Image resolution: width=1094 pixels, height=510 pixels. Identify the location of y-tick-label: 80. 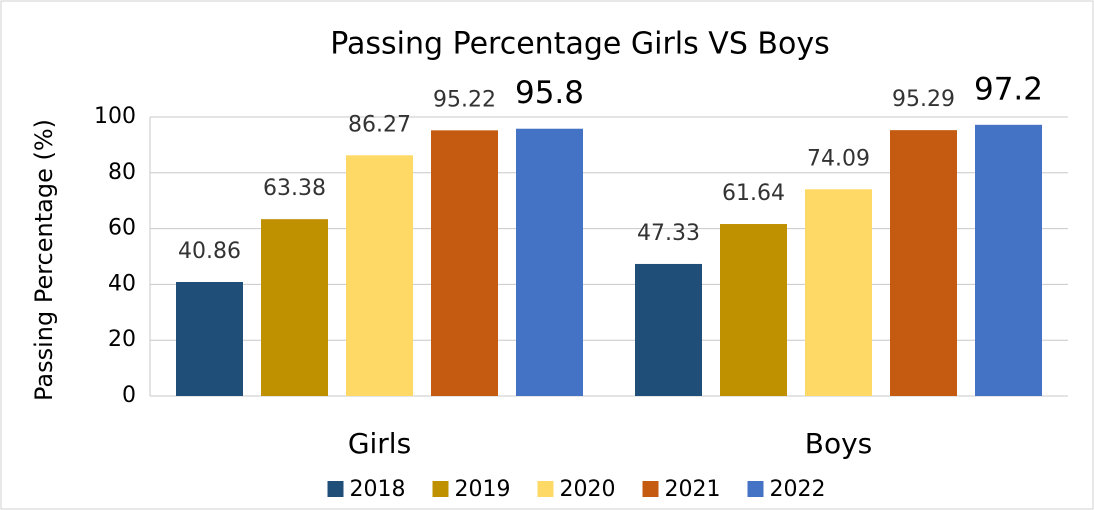
(122, 172).